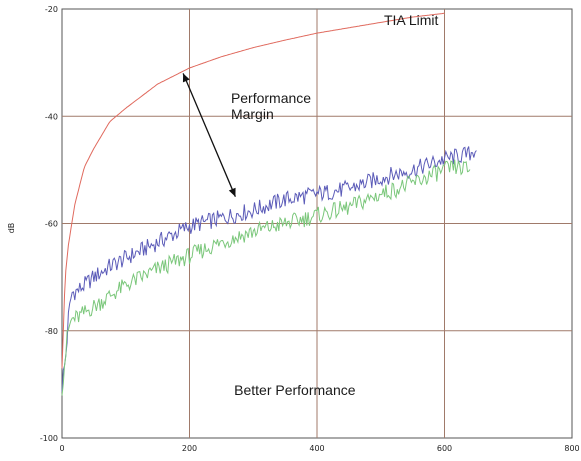 The image size is (581, 461). I want to click on x-tick-label: 800, so click(571, 448).